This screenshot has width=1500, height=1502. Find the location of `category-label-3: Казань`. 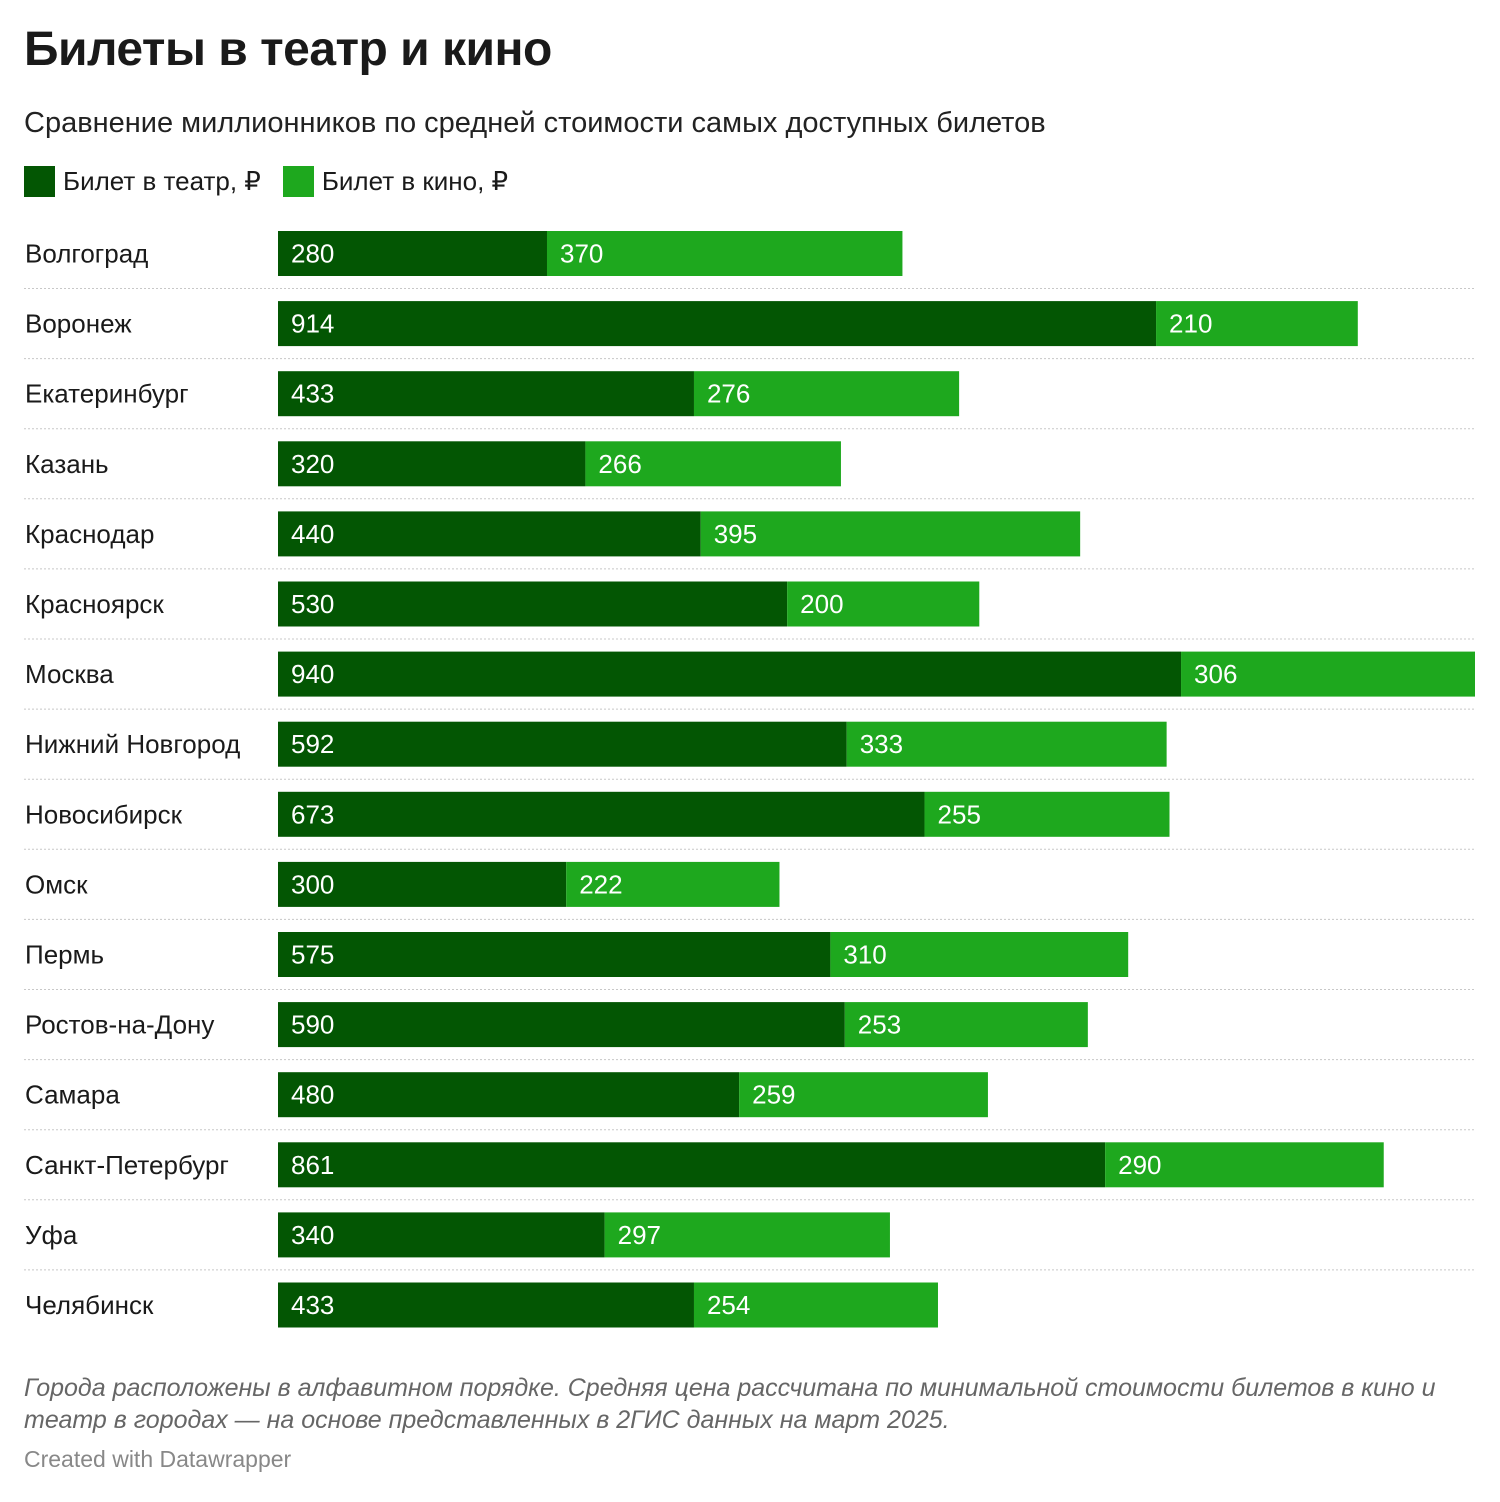

category-label-3: Казань is located at coordinates (67, 464).